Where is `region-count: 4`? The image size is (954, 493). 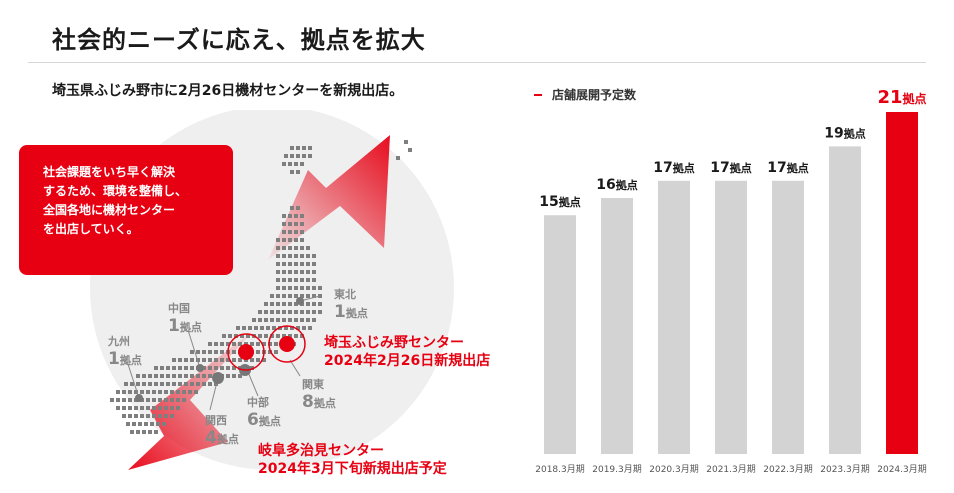
region-count: 4 is located at coordinates (211, 438).